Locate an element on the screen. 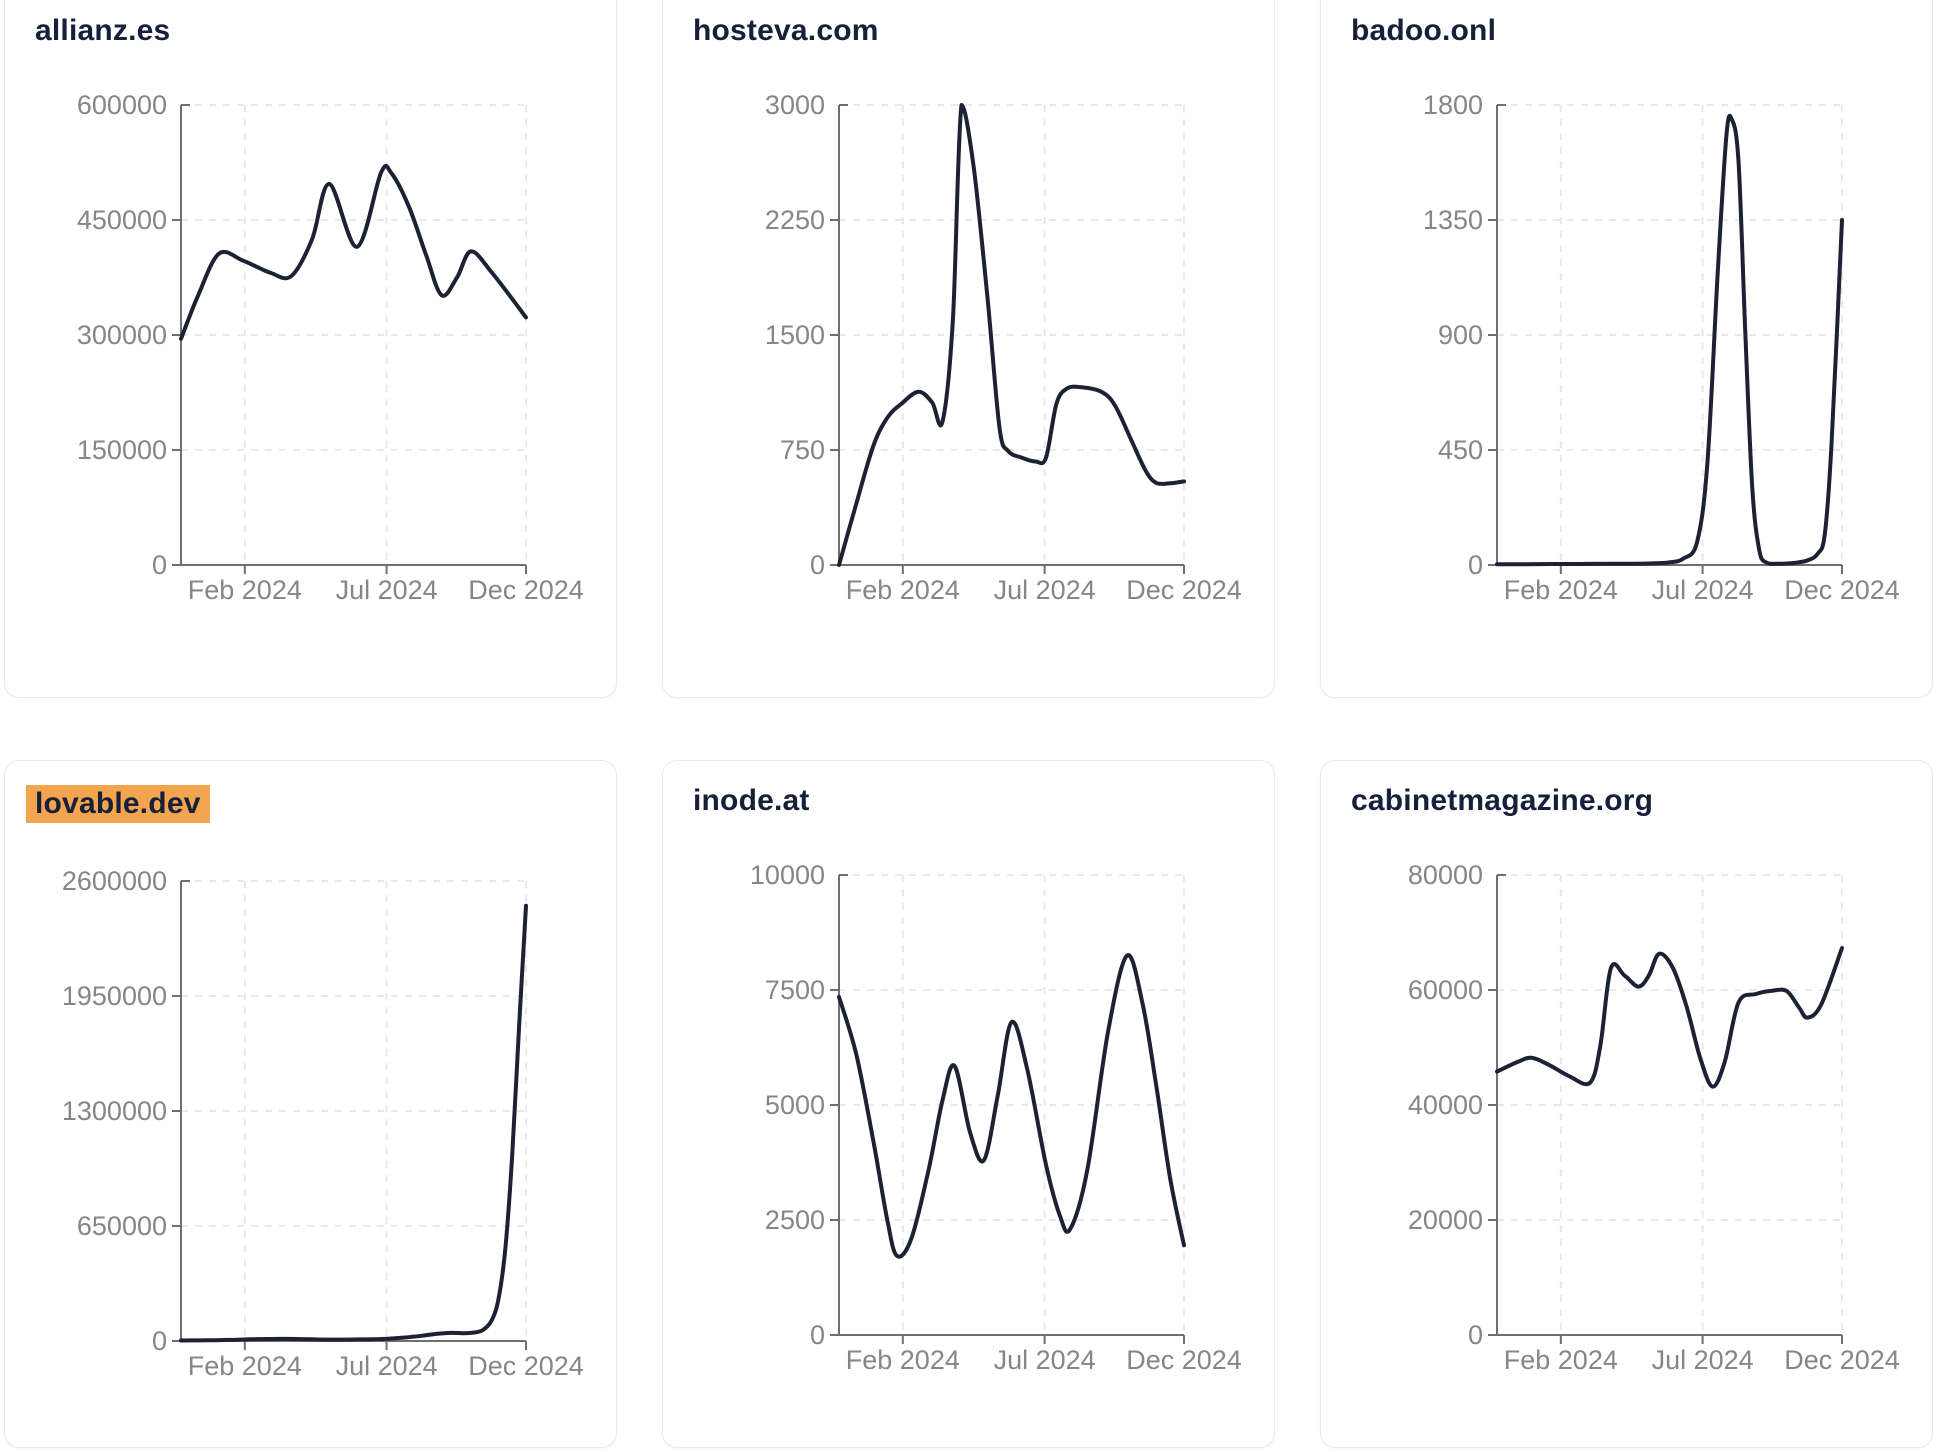 The width and height of the screenshot is (1940, 1452). y-tick-label: 1350 is located at coordinates (1453, 220).